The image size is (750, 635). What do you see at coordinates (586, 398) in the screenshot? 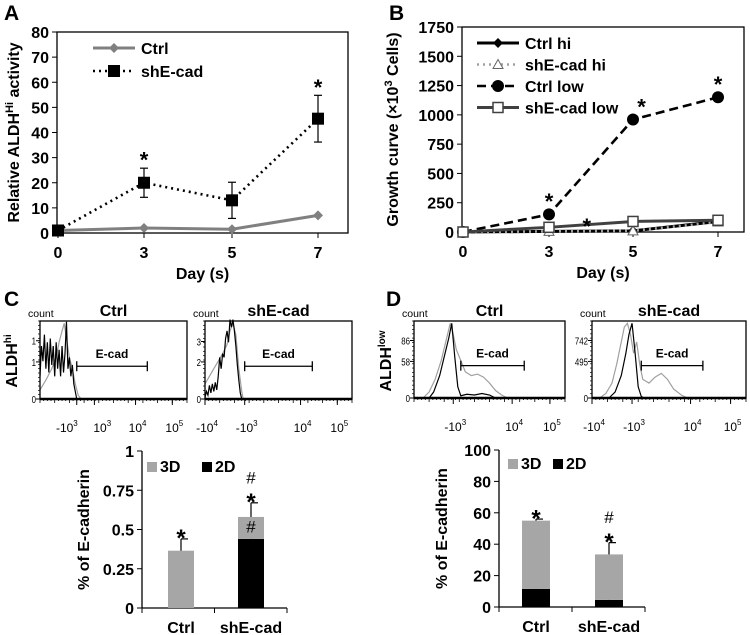
I see `y-tick-label: 0` at bounding box center [586, 398].